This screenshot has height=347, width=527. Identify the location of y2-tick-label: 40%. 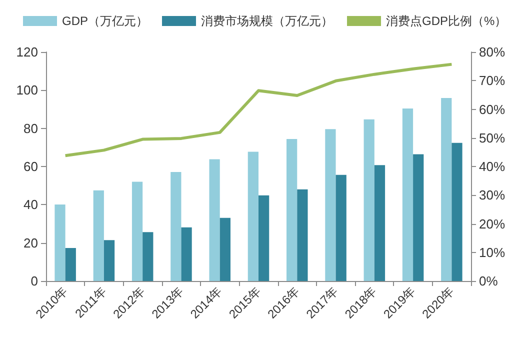
(492, 166).